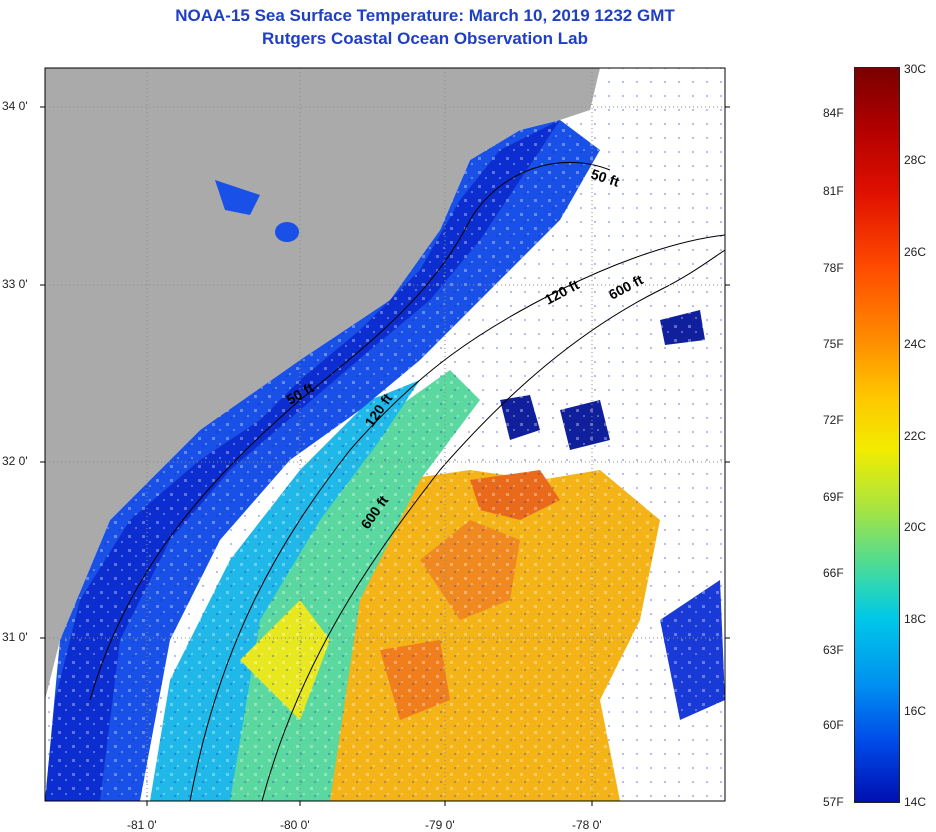  I want to click on colorbar-c-label: 30C, so click(915, 69).